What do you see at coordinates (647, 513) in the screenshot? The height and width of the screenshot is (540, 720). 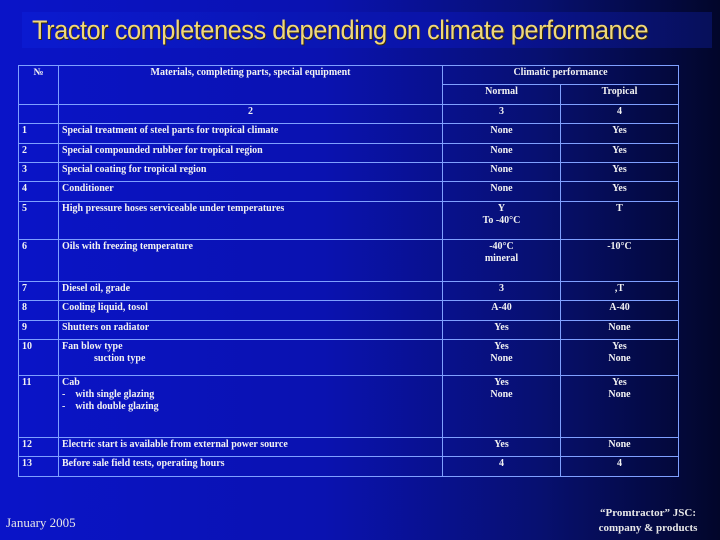 I see `footer-company-line1: “Promtractor” JSC:` at bounding box center [647, 513].